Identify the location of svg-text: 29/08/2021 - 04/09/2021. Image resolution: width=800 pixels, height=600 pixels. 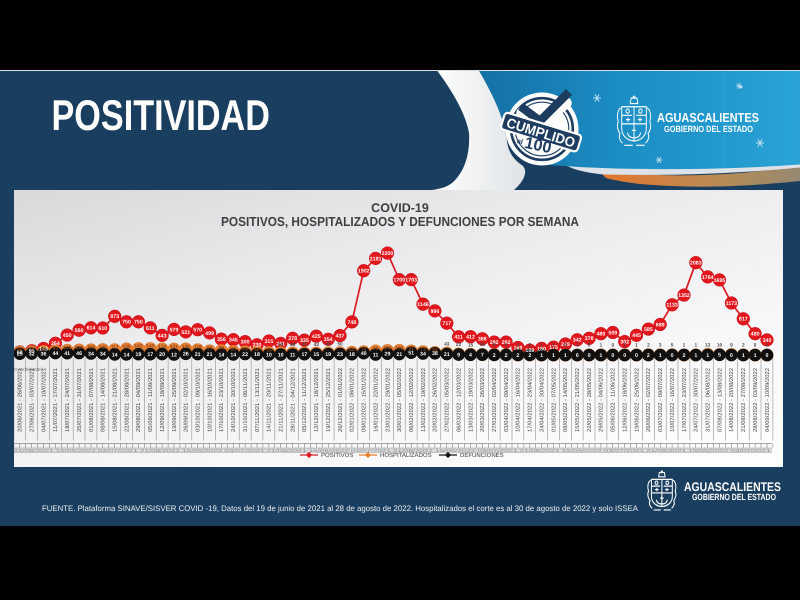
(138, 400).